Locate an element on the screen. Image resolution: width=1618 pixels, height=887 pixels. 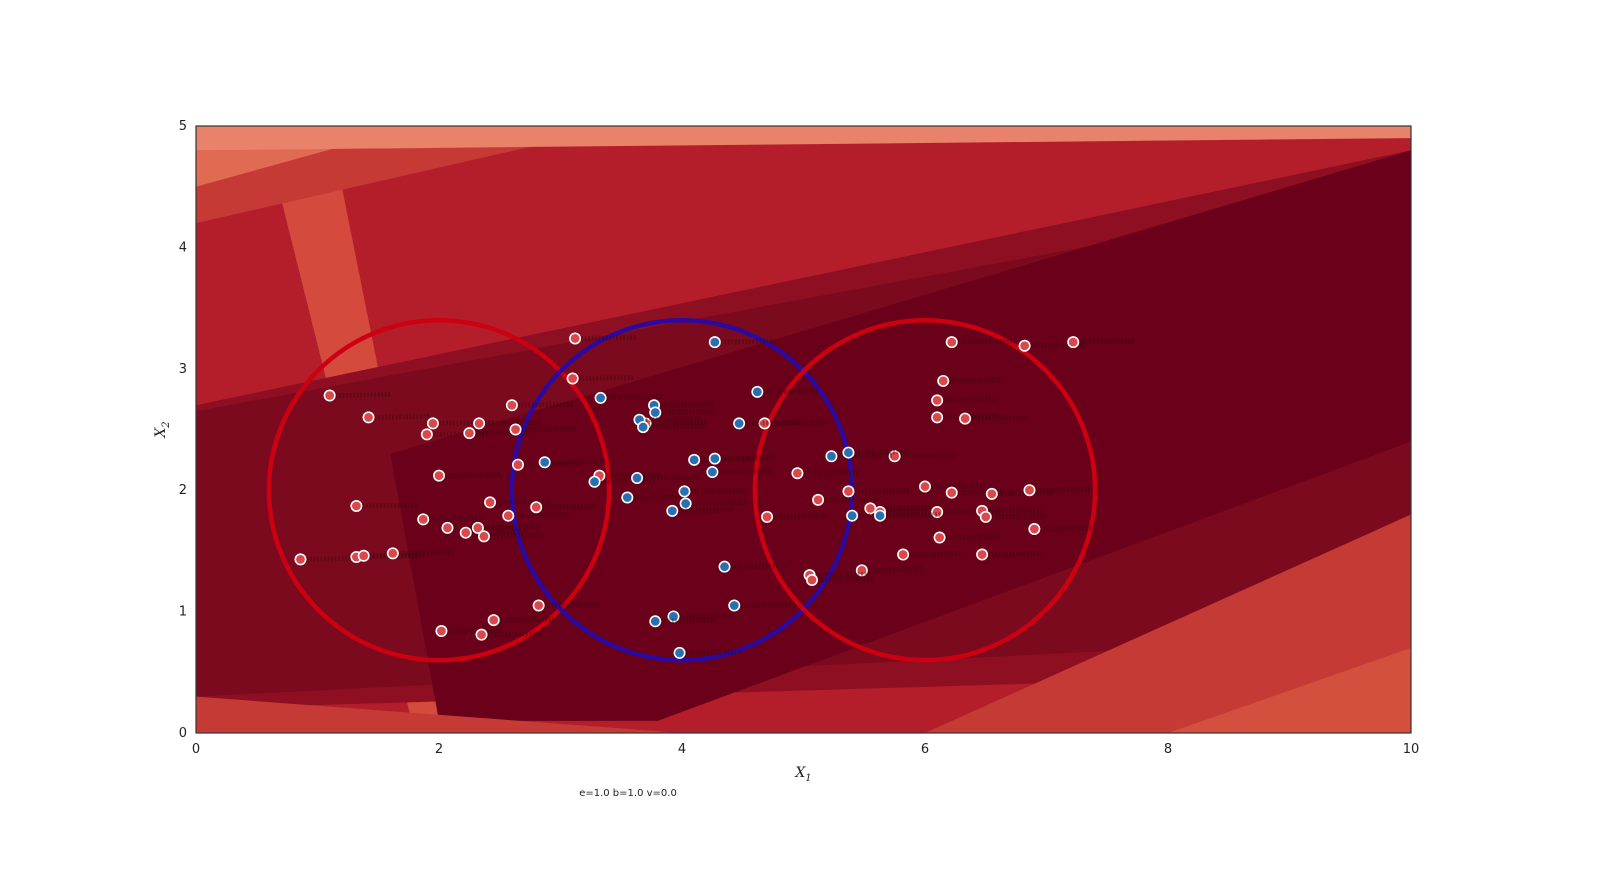
parameter-footnote: e=1.0 b=1.0 v=0.0 is located at coordinates (628, 793).